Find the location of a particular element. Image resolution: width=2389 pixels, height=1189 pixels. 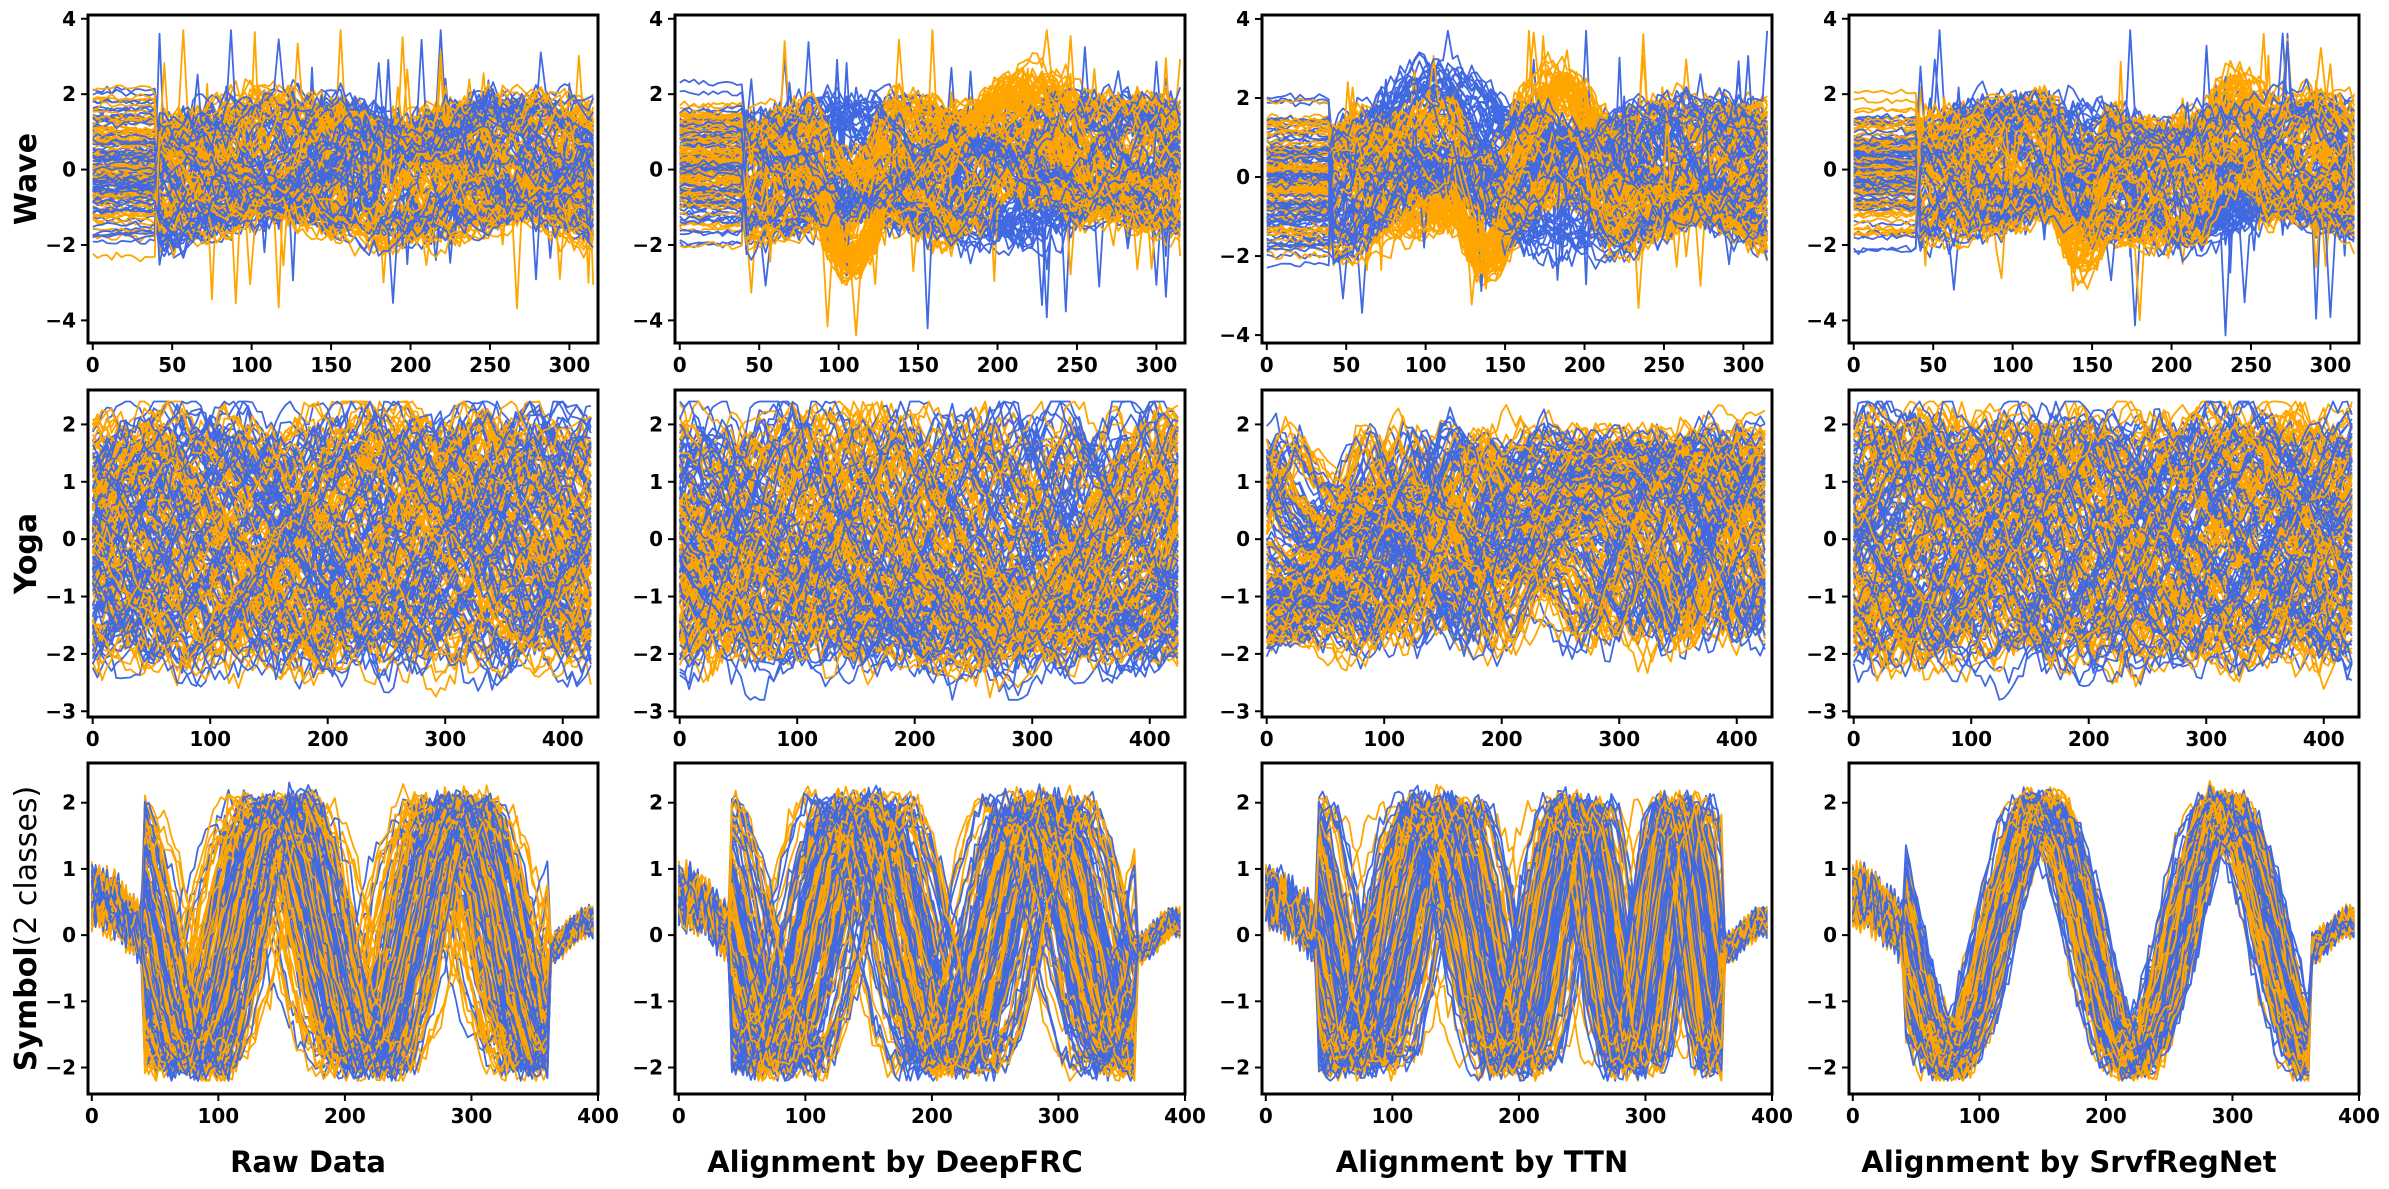

x-tick-label: 150 is located at coordinates (331, 365).